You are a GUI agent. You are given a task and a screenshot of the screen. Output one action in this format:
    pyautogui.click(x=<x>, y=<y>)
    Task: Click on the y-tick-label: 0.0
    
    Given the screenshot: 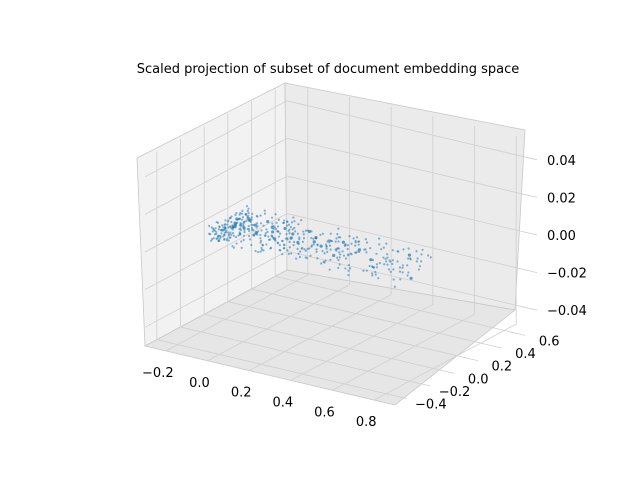 What is the action you would take?
    pyautogui.click(x=478, y=379)
    